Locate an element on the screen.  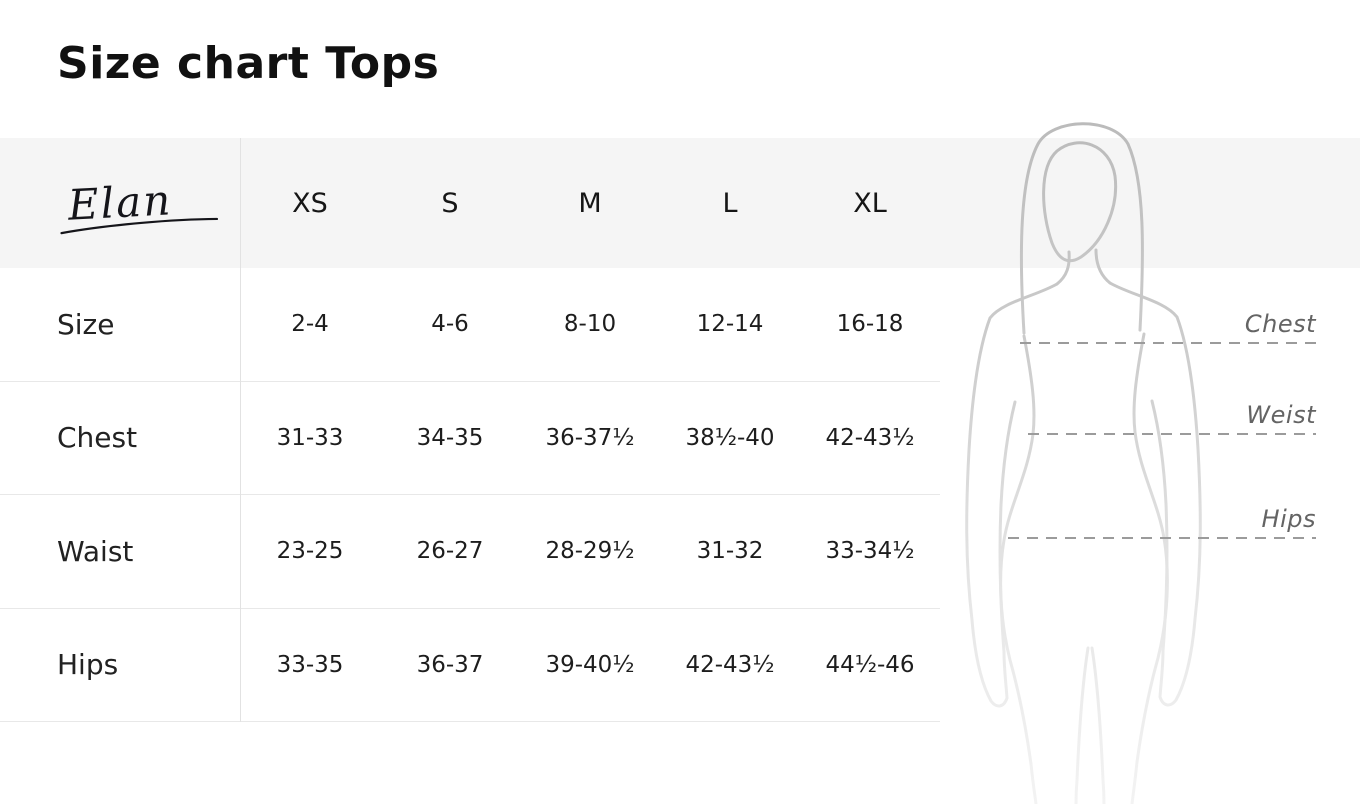
left-torso-leg is located at coordinates (1018, 569).